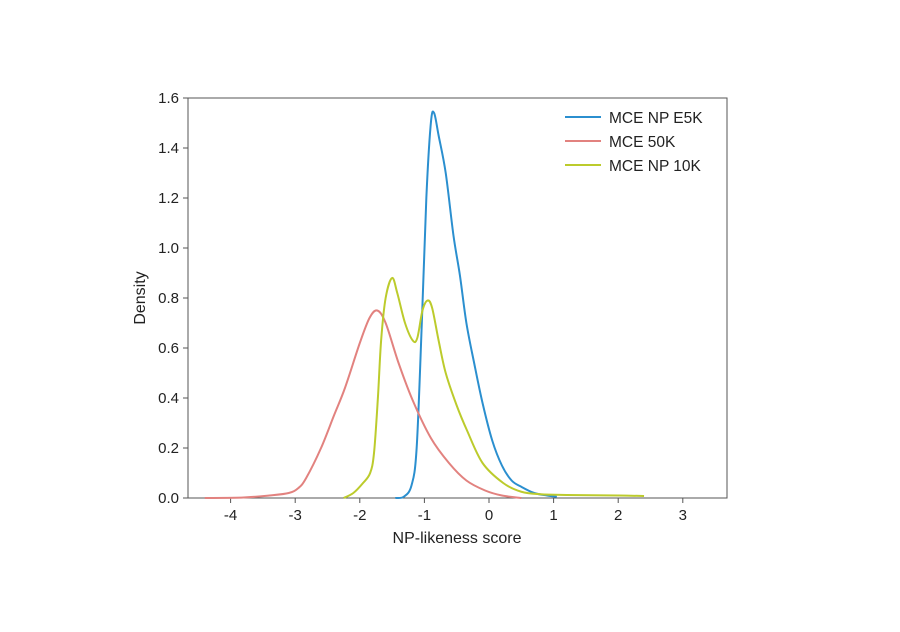 The width and height of the screenshot is (900, 632). Describe the element at coordinates (618, 515) in the screenshot. I see `x-tick-label: 2` at that location.